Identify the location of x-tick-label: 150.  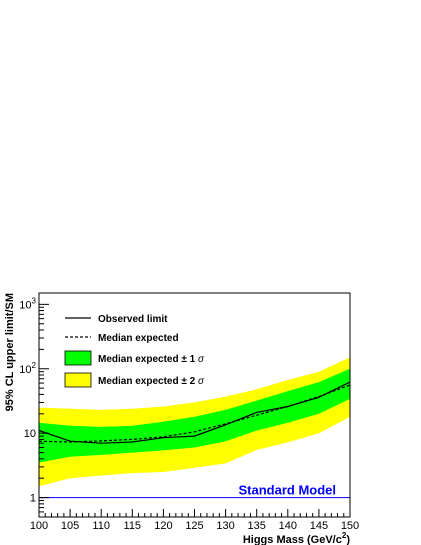
(350, 526).